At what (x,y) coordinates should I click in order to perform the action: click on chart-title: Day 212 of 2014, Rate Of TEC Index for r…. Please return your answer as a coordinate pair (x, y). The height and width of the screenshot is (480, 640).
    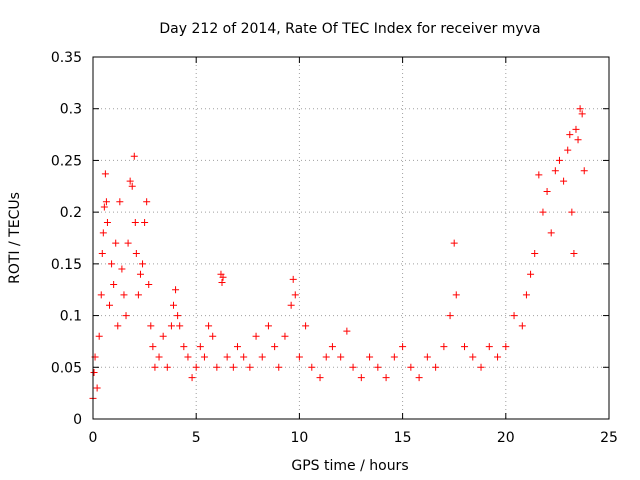
    Looking at the image, I should click on (349, 29).